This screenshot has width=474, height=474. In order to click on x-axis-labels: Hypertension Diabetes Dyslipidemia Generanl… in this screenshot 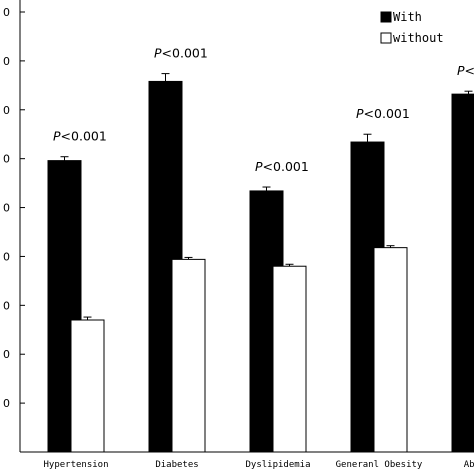, I will do `click(258, 465)`.